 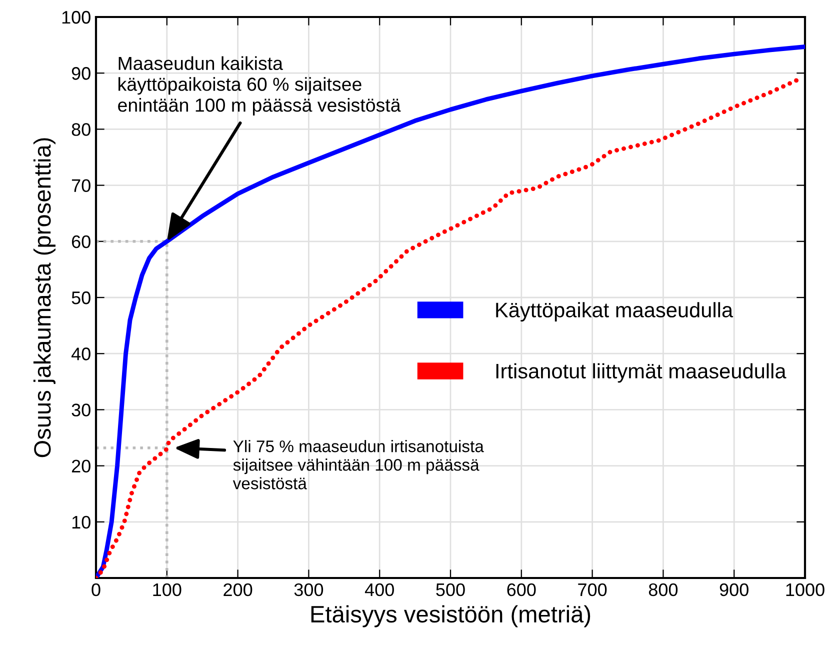 I want to click on y-tick-label: 30, so click(x=81, y=410).